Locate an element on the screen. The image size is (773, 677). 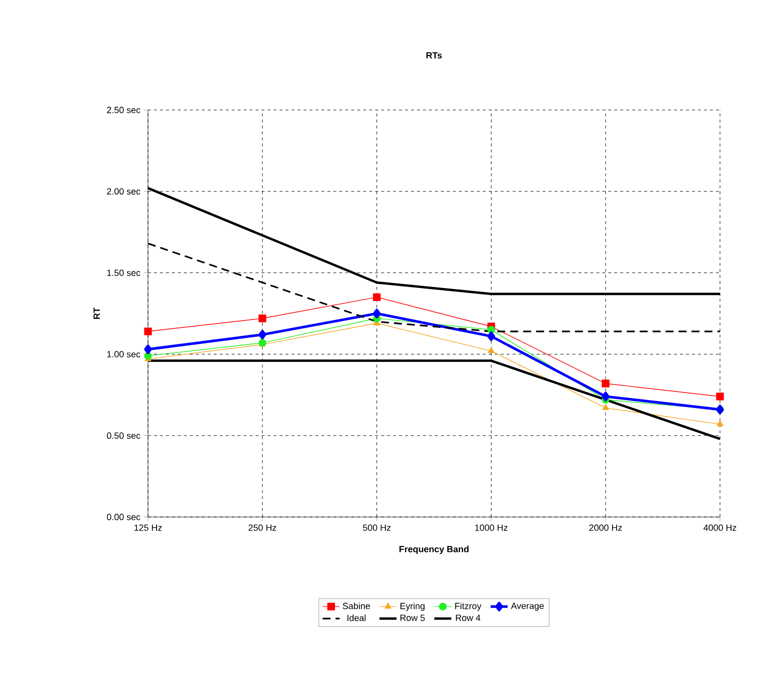
x-tick-label: 500 Hz is located at coordinates (376, 527).